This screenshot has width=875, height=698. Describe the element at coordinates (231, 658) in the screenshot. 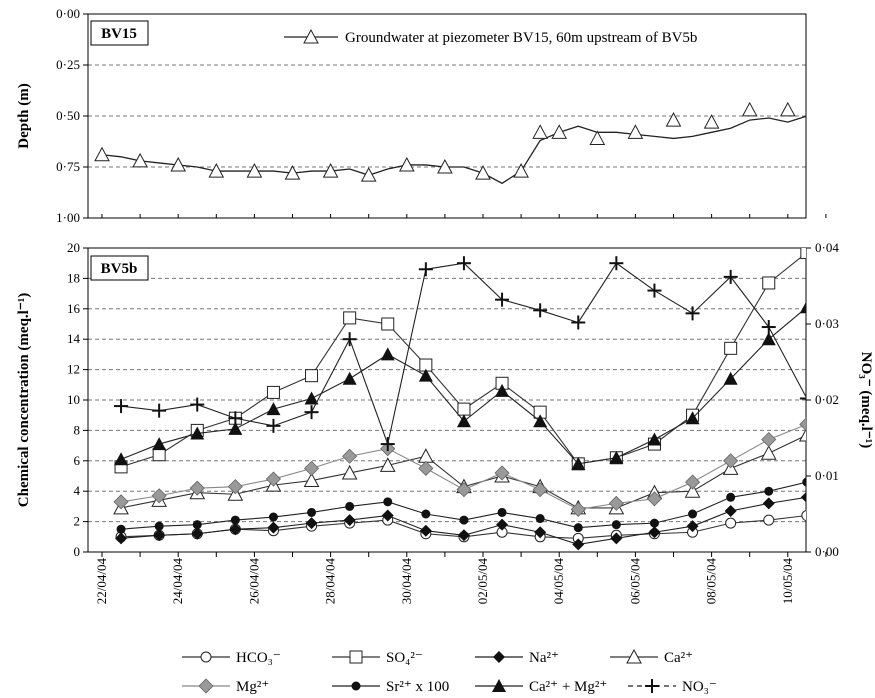

I see `legend-item: HCO₃⁻` at that location.